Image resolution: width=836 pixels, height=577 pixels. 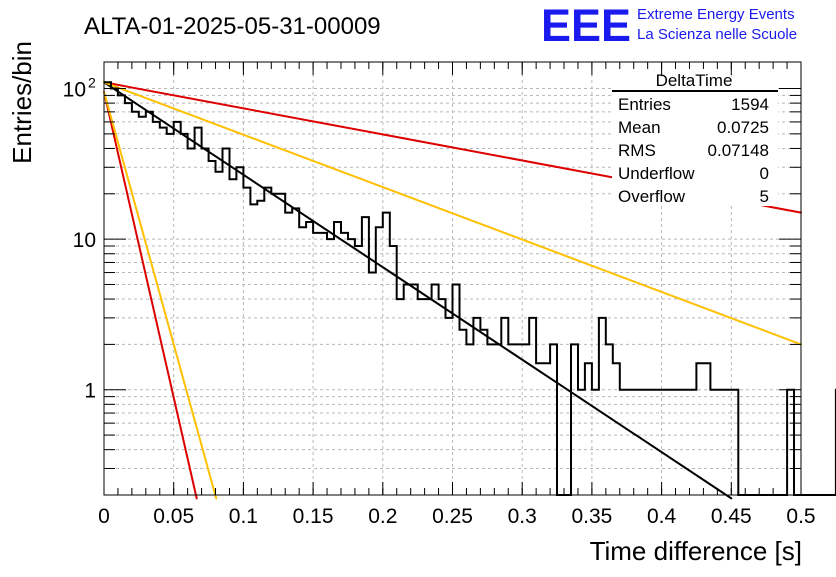 I want to click on x-tick-label: 0.3, so click(x=522, y=516).